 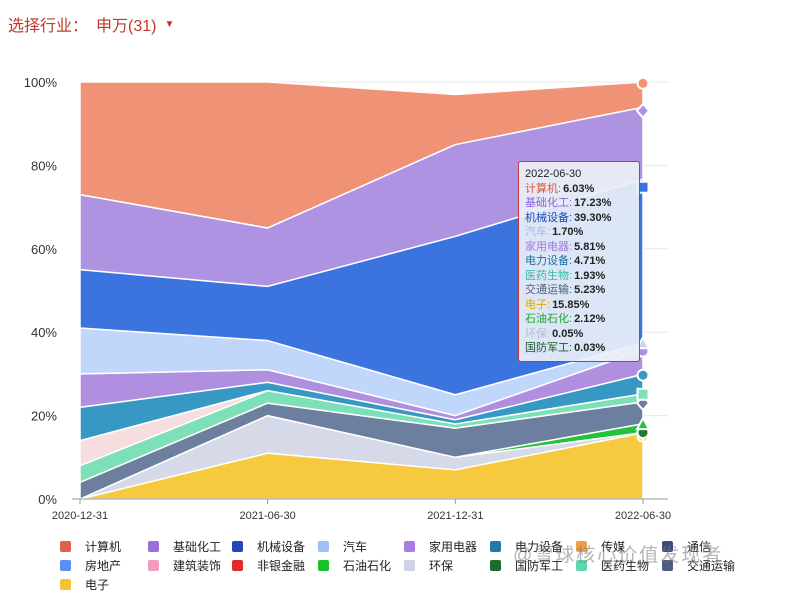 I want to click on industry-selector-label: 选择行业：, so click(x=48, y=26).